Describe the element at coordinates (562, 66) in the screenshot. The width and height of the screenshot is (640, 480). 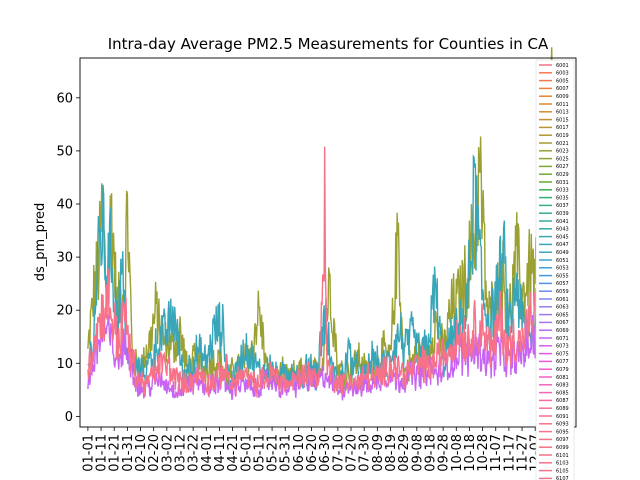
I see `legend-label: 6001` at that location.